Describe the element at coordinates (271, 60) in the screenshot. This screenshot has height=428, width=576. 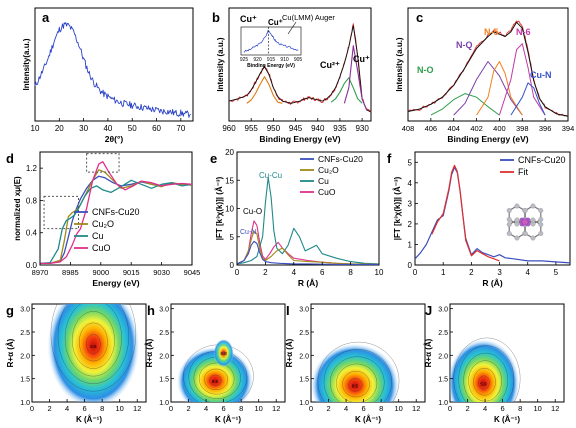
I see `inset-tick-label: 915` at that location.